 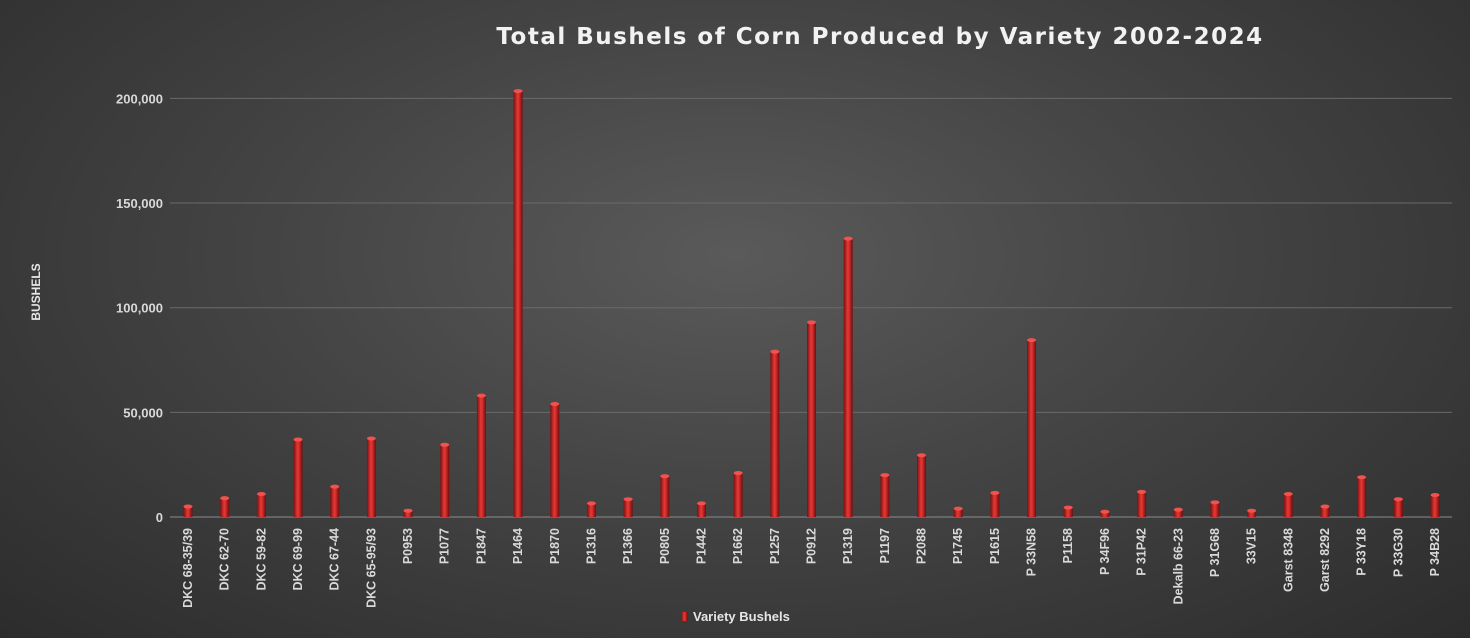 I want to click on x-tick-label: P1662, so click(x=738, y=546).